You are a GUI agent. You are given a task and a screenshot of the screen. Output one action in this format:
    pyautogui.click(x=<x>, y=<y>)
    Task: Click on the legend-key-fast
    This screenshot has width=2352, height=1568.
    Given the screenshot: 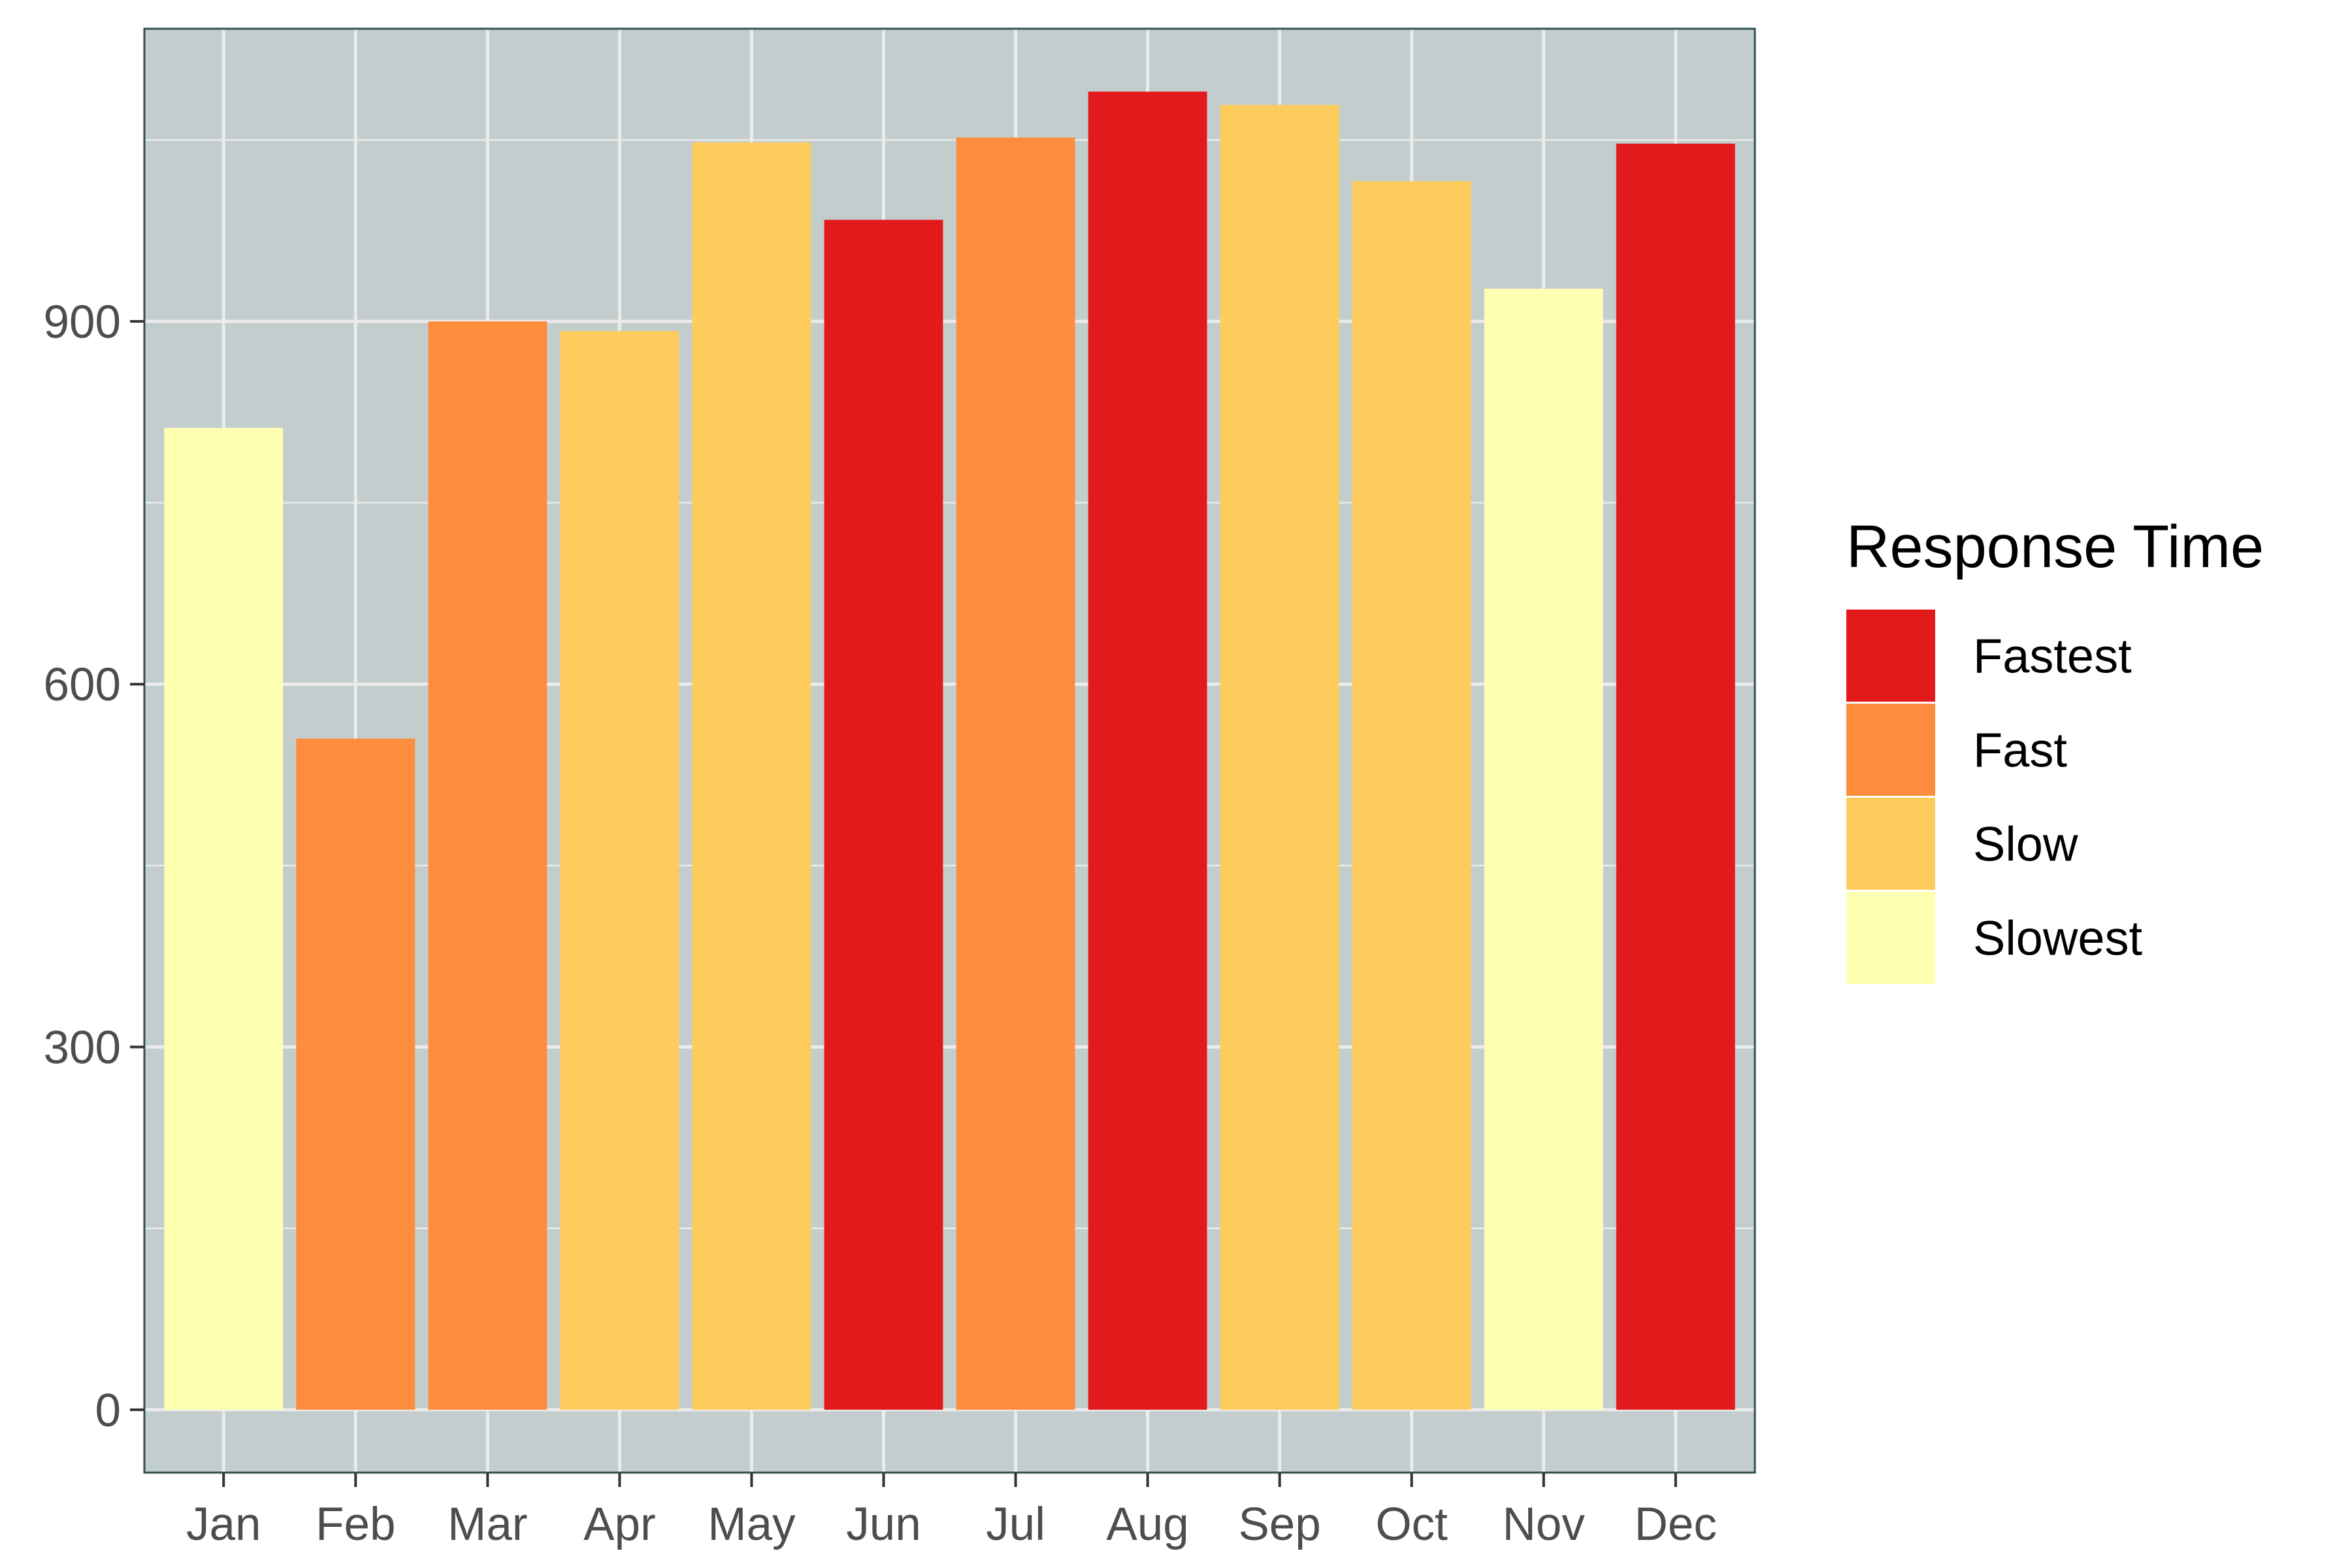 What is the action you would take?
    pyautogui.click(x=1890, y=750)
    